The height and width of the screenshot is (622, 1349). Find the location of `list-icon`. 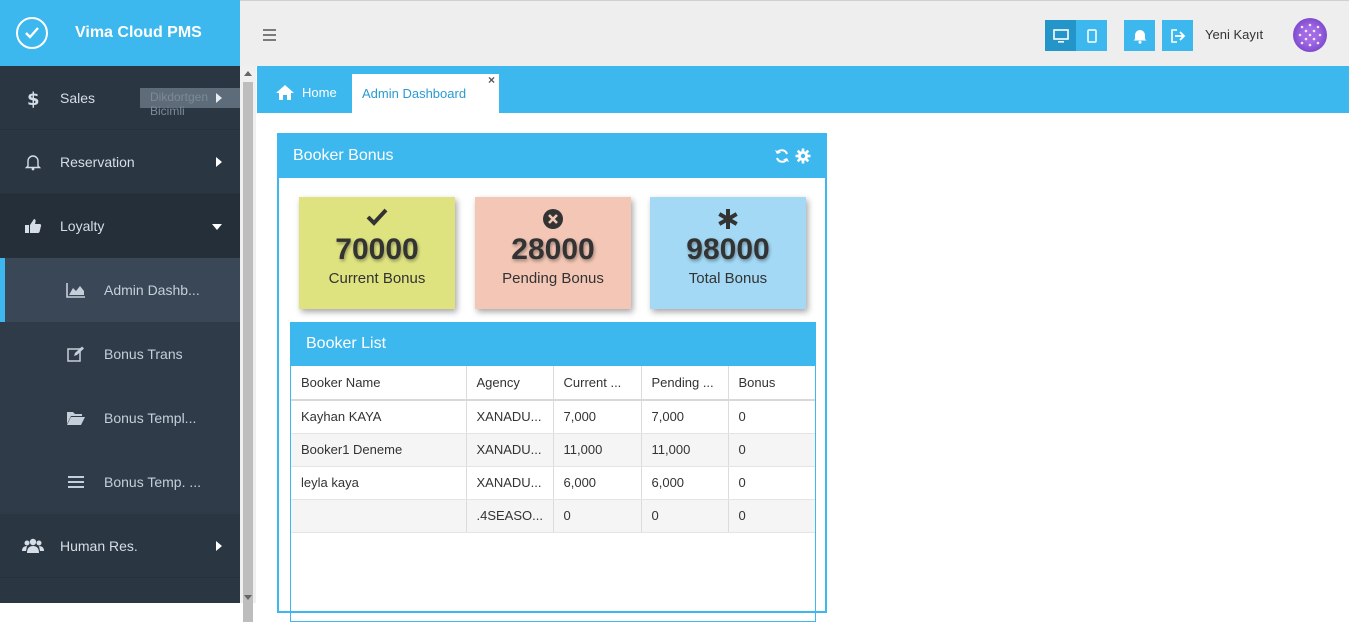

list-icon is located at coordinates (76, 482).